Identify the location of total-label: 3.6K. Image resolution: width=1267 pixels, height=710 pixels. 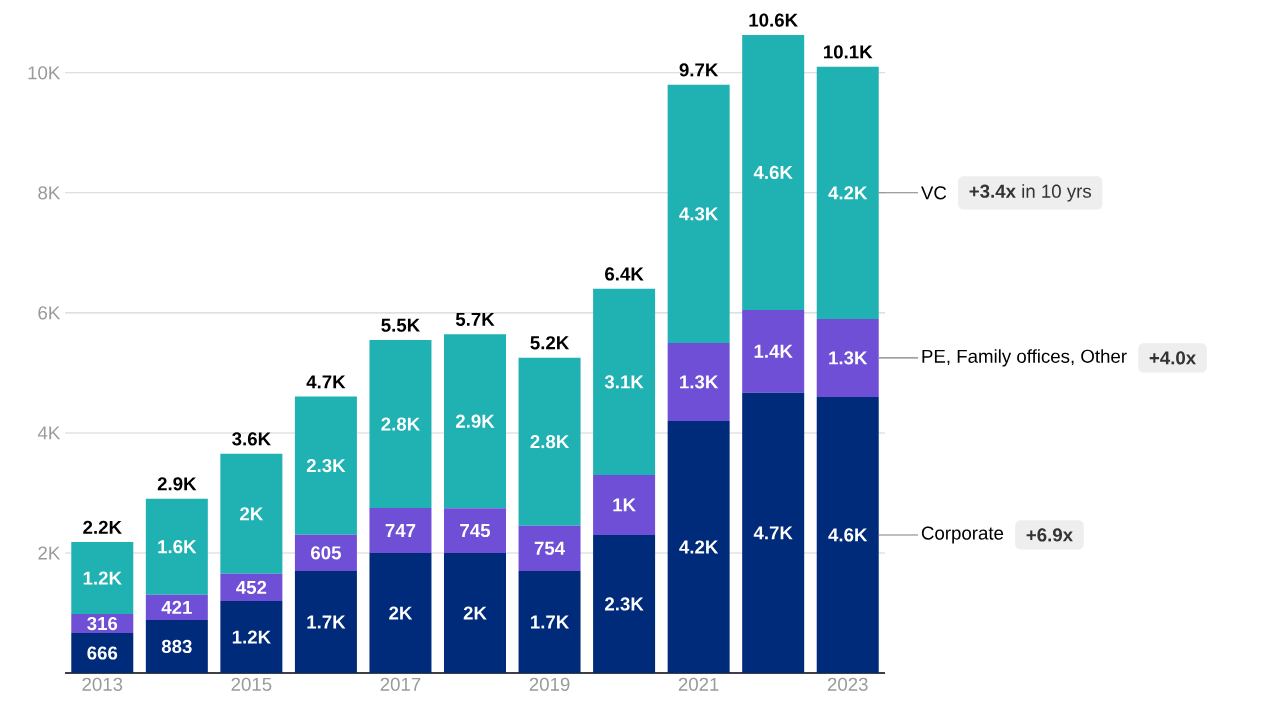
(251, 439).